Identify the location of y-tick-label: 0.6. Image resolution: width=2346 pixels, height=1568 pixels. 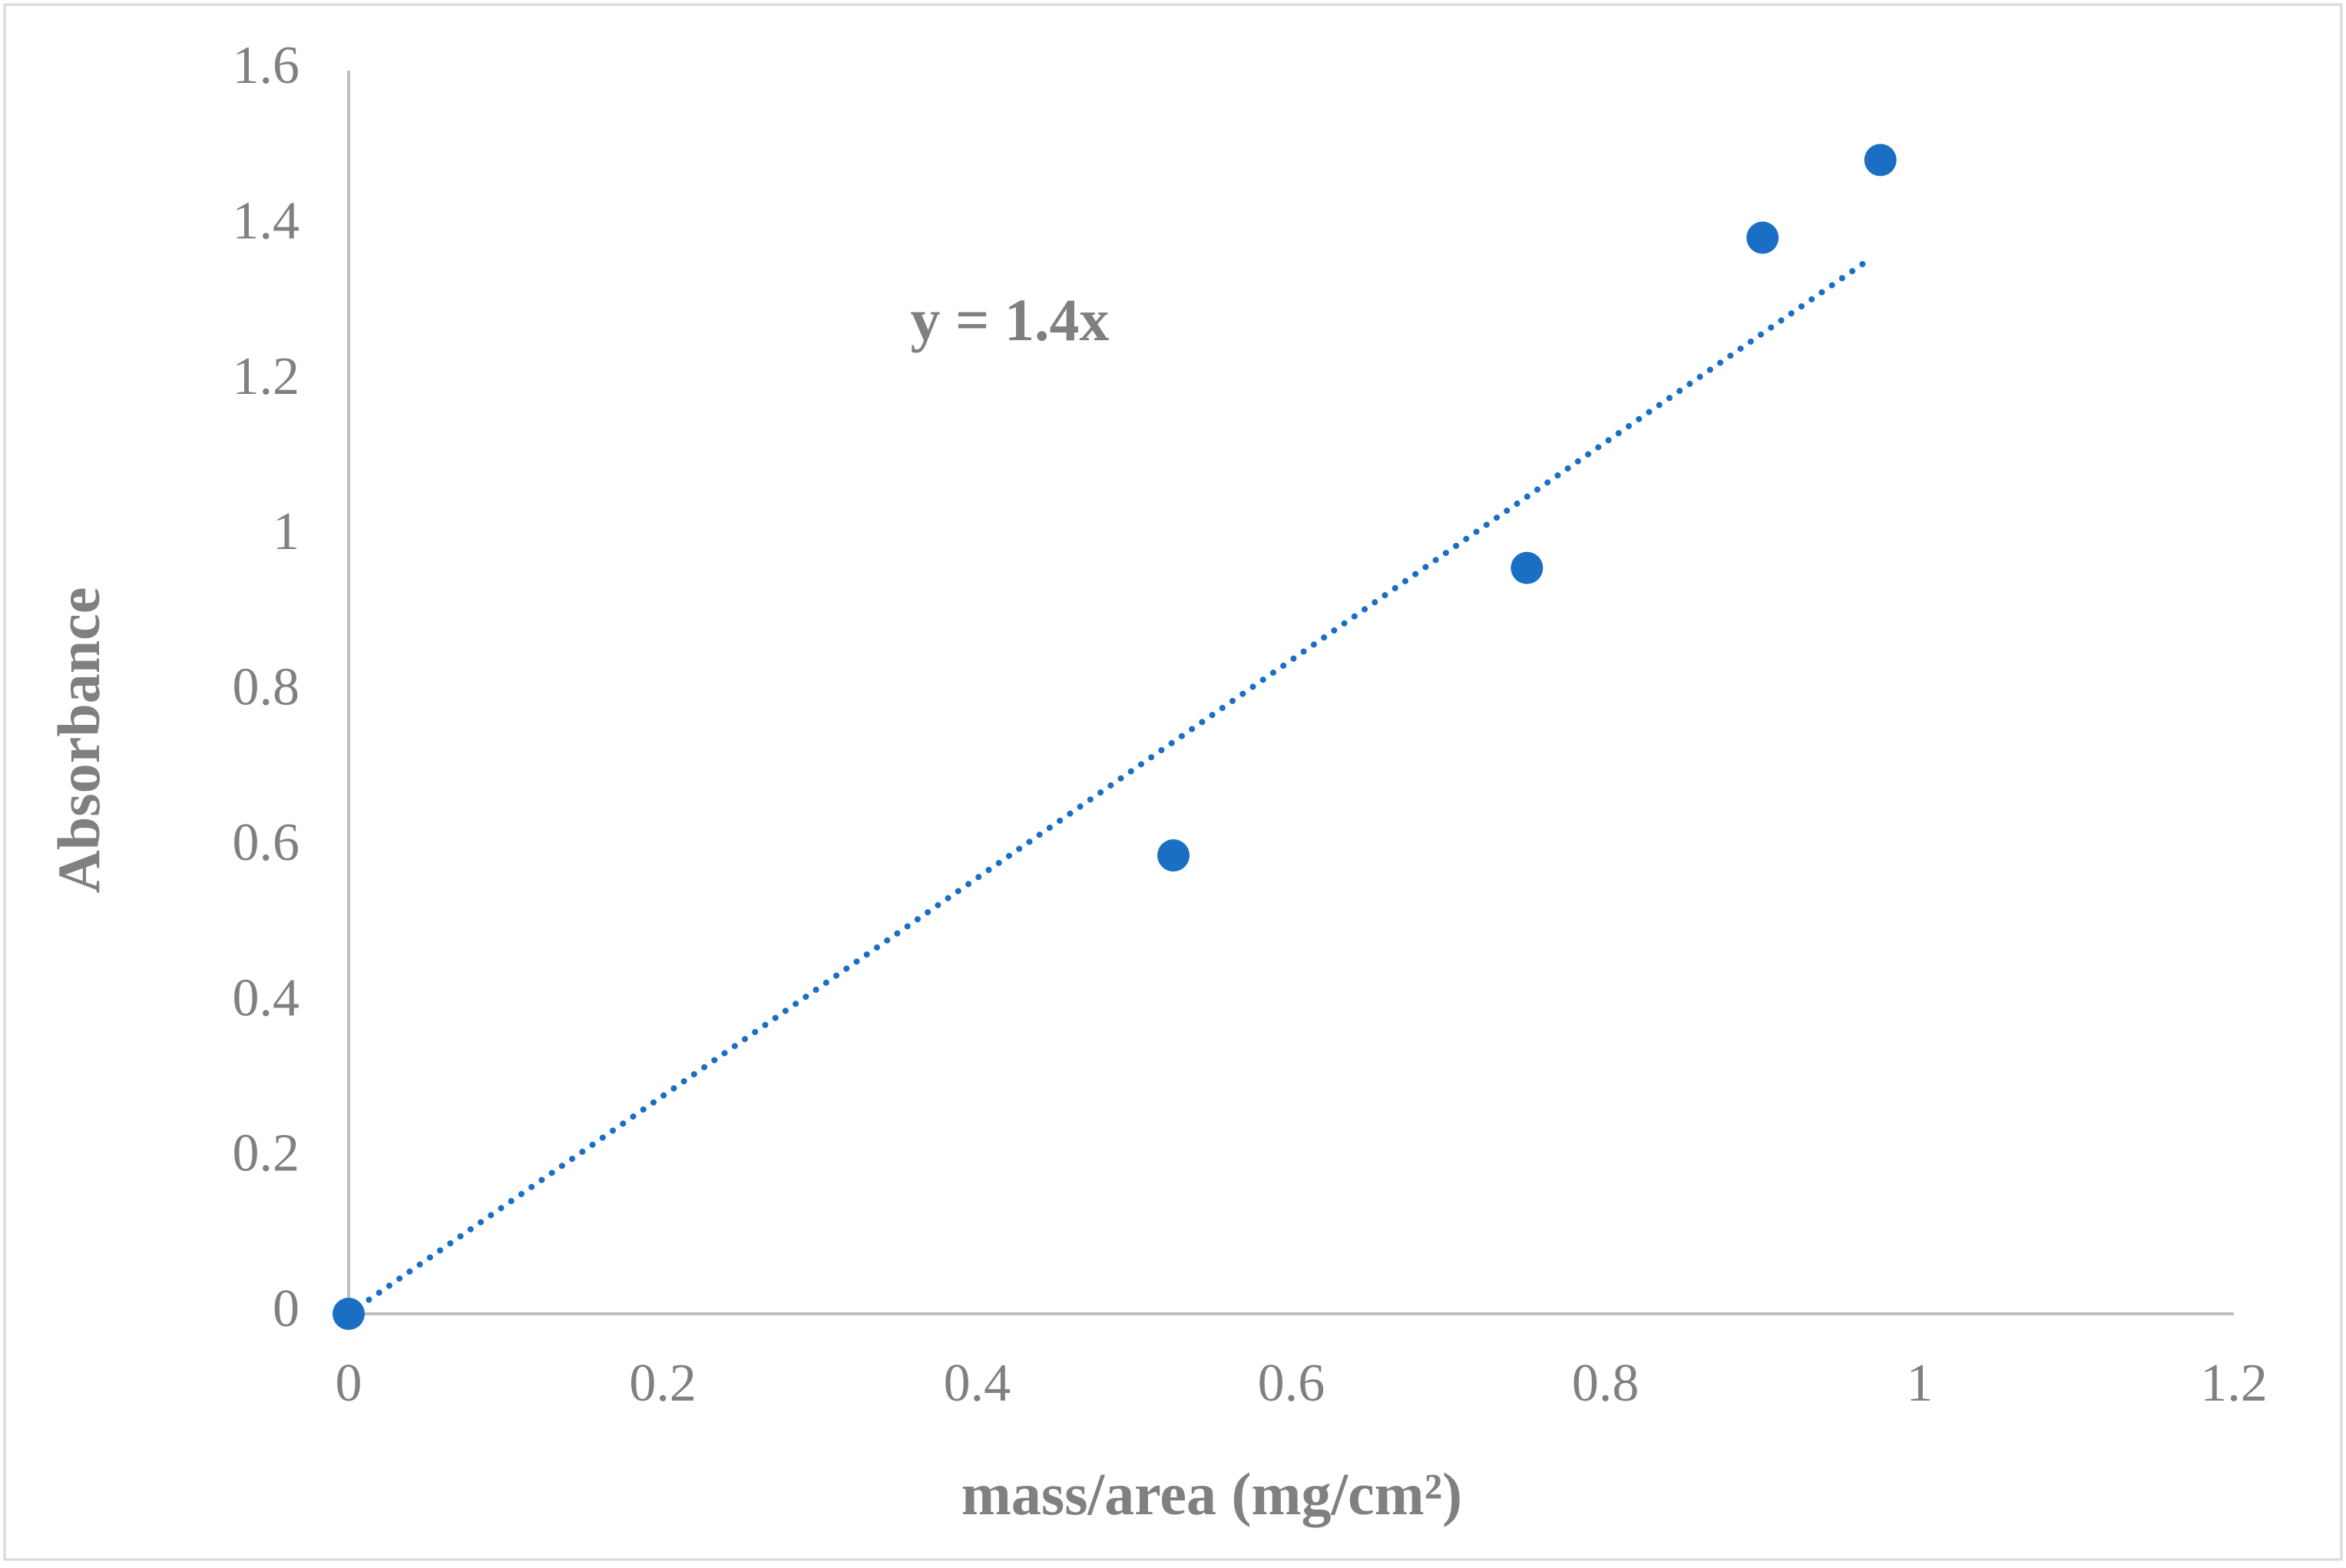
(267, 843).